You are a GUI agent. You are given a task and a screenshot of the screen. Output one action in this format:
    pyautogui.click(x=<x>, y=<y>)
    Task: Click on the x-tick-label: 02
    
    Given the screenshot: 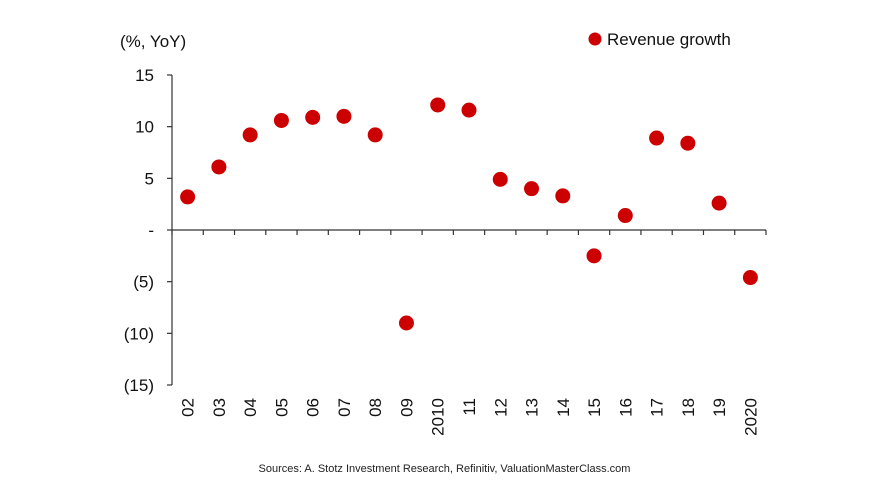 What is the action you would take?
    pyautogui.click(x=188, y=407)
    